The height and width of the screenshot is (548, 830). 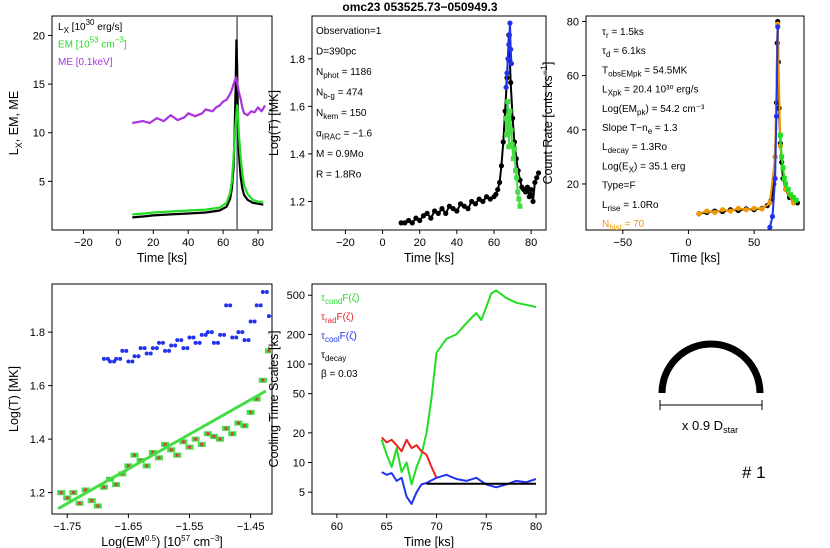 What do you see at coordinates (754, 472) in the screenshot?
I see `panel-number: # 1` at bounding box center [754, 472].